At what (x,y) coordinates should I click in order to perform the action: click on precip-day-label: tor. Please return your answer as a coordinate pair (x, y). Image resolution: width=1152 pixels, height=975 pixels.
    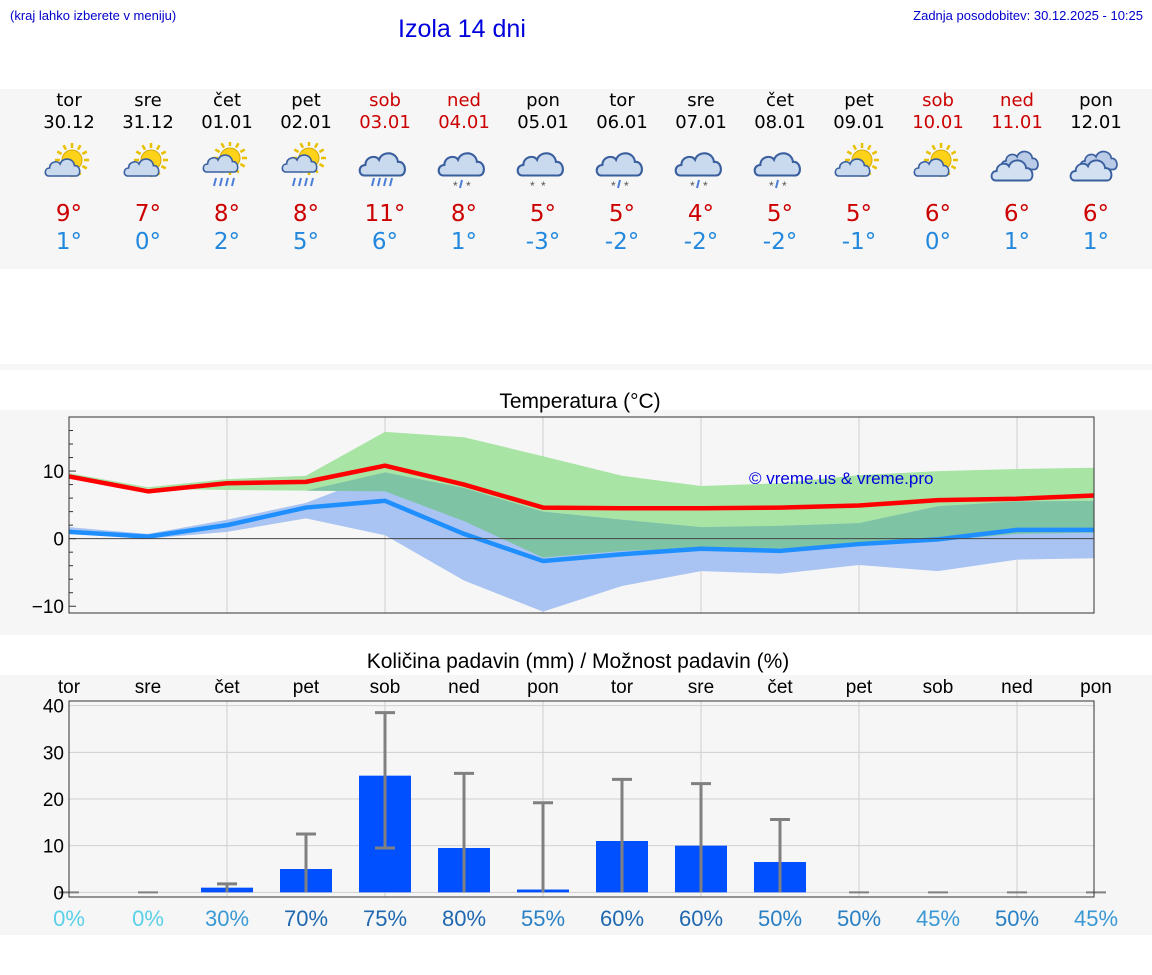
    Looking at the image, I should click on (622, 687).